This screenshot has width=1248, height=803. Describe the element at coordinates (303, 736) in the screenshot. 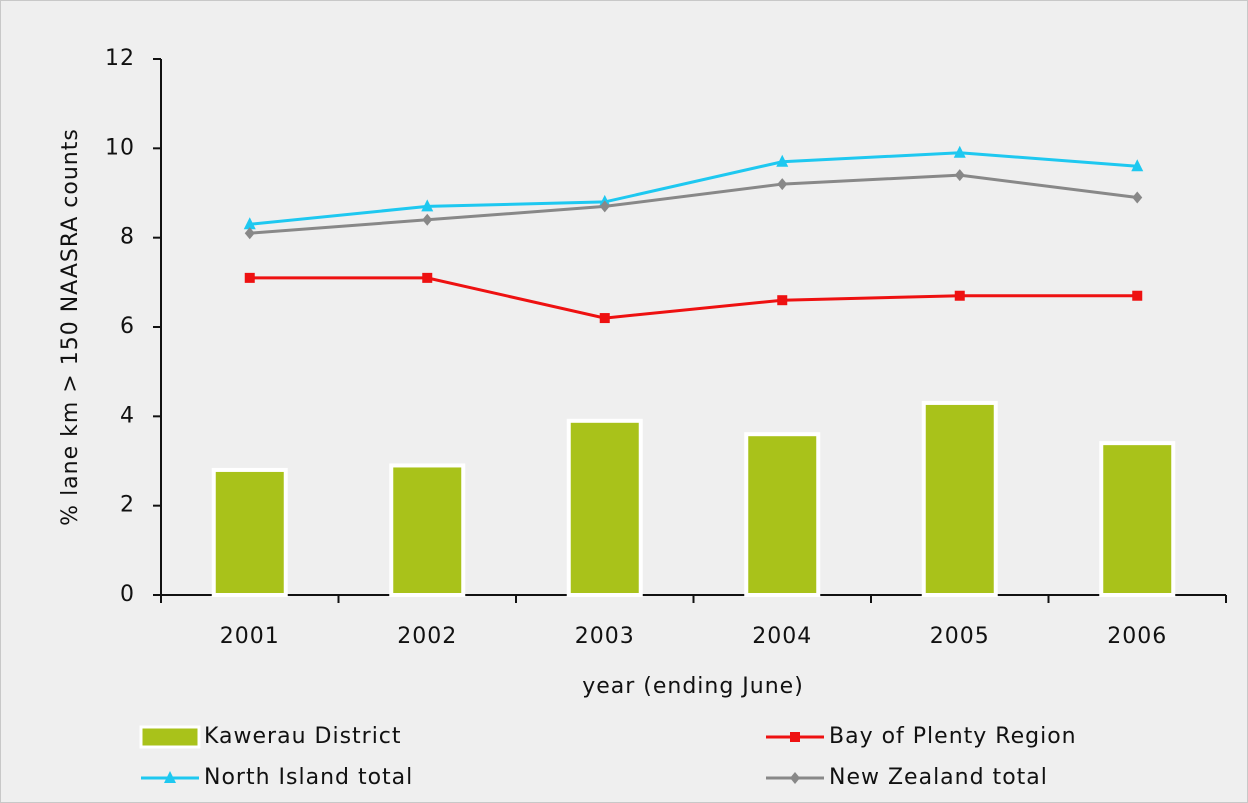

I see `legend-label: Kawerau District` at that location.